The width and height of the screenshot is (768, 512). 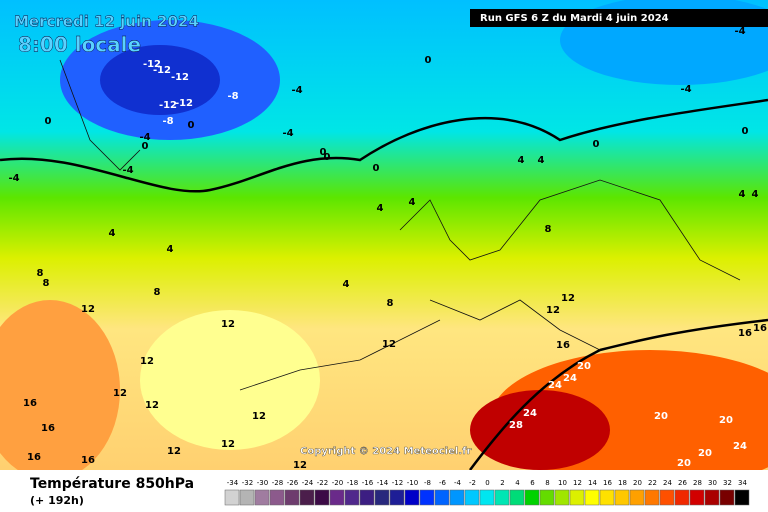 I want to click on scale-label: -14, so click(x=383, y=483).